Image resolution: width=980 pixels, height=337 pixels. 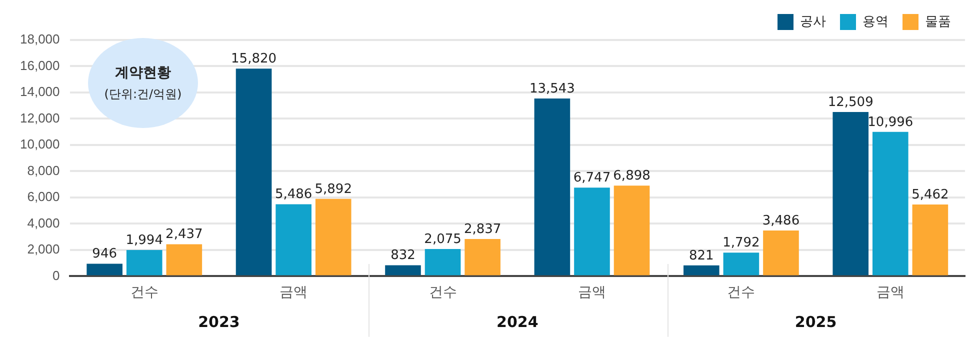 I want to click on legend-label: 용역, so click(x=875, y=21).